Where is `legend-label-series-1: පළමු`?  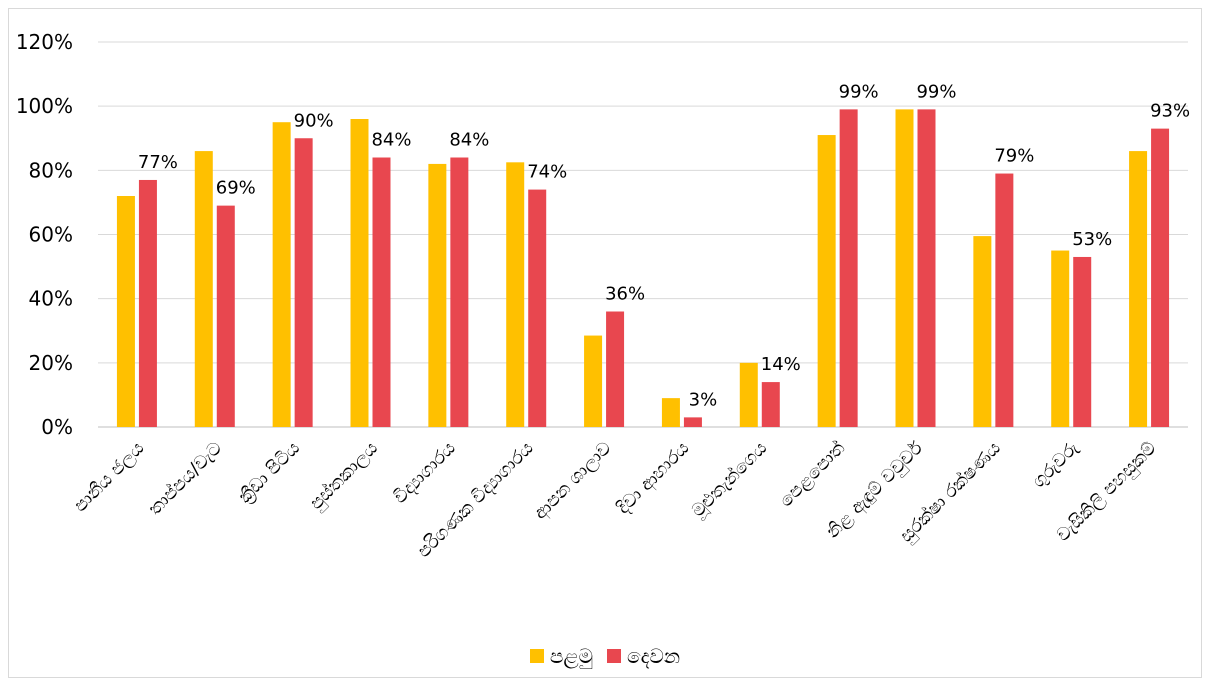 legend-label-series-1: පළමු is located at coordinates (571, 656).